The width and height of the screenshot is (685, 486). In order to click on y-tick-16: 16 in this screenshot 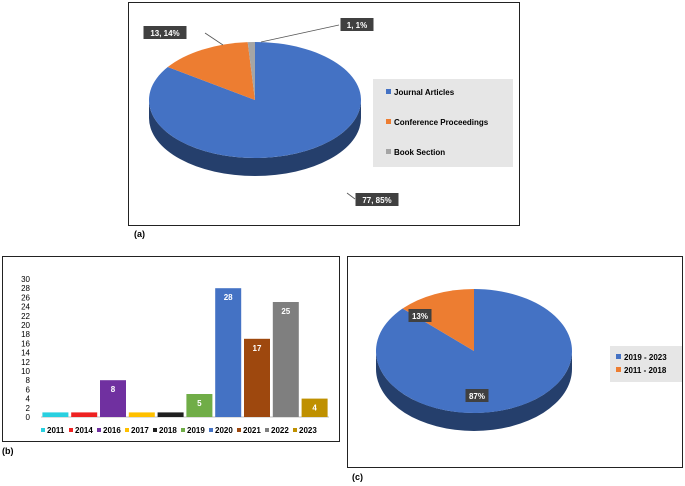, I will do `click(25, 343)`.